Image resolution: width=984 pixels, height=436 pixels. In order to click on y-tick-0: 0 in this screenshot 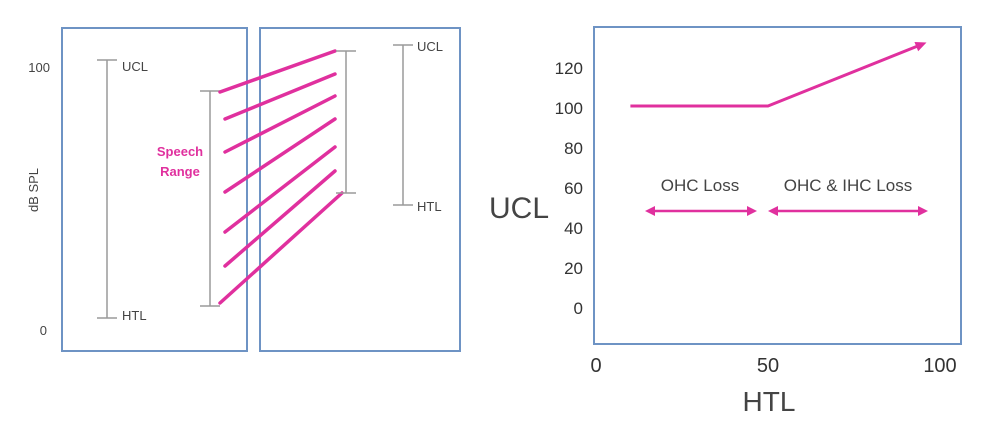, I will do `click(43, 330)`.